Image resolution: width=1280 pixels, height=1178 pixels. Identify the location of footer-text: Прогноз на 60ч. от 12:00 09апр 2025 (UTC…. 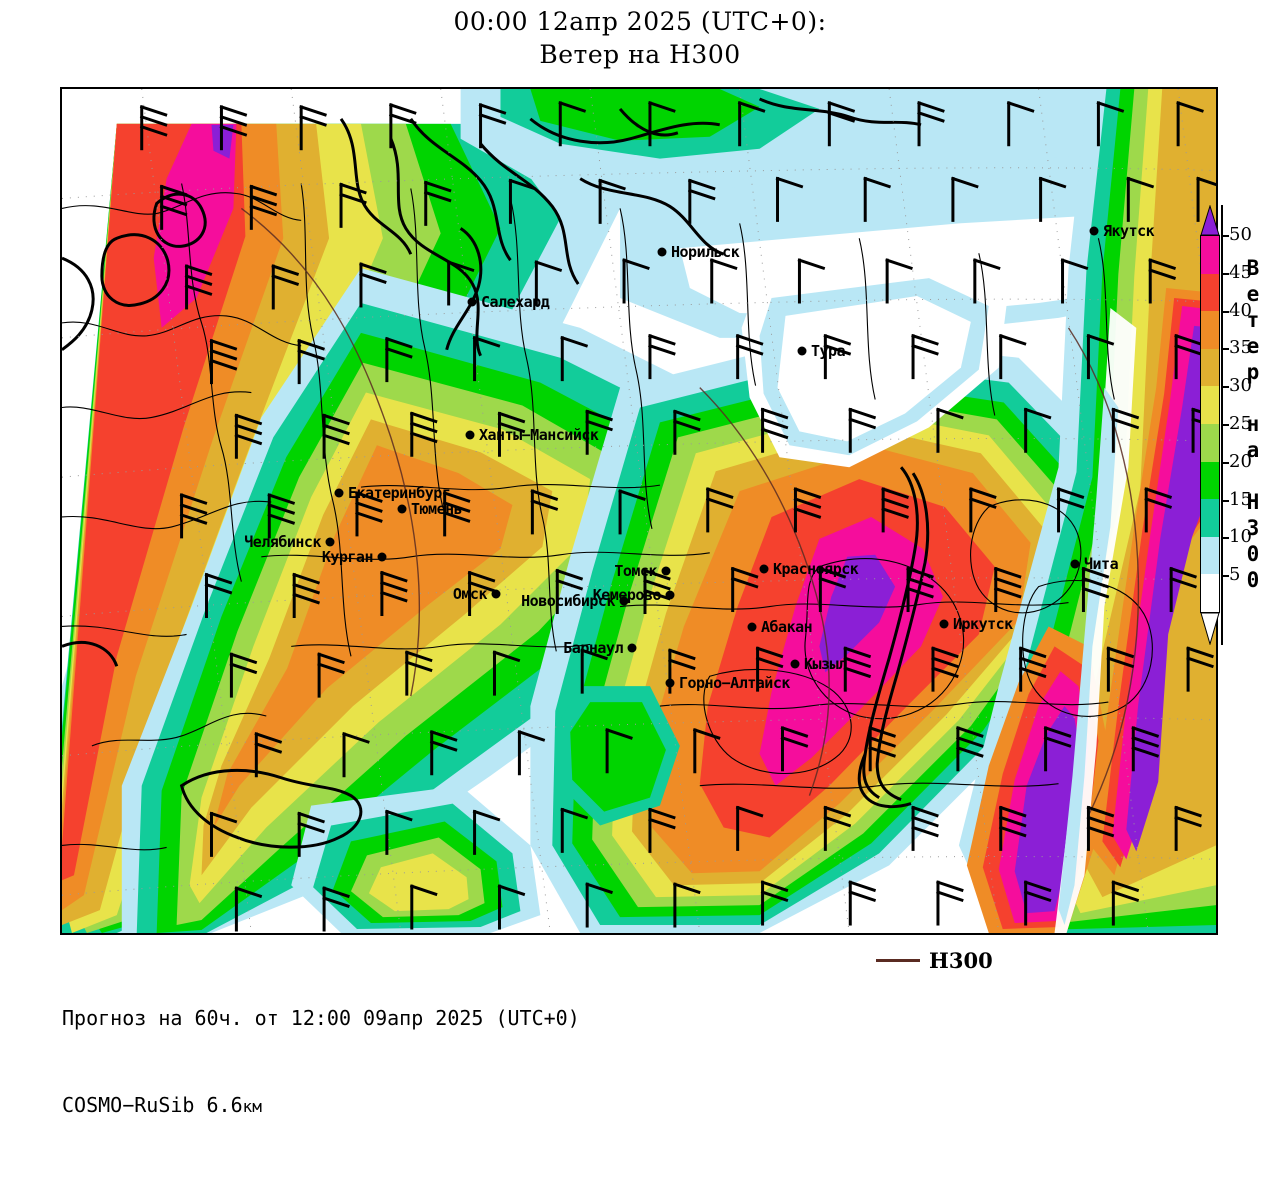
(321, 1062).